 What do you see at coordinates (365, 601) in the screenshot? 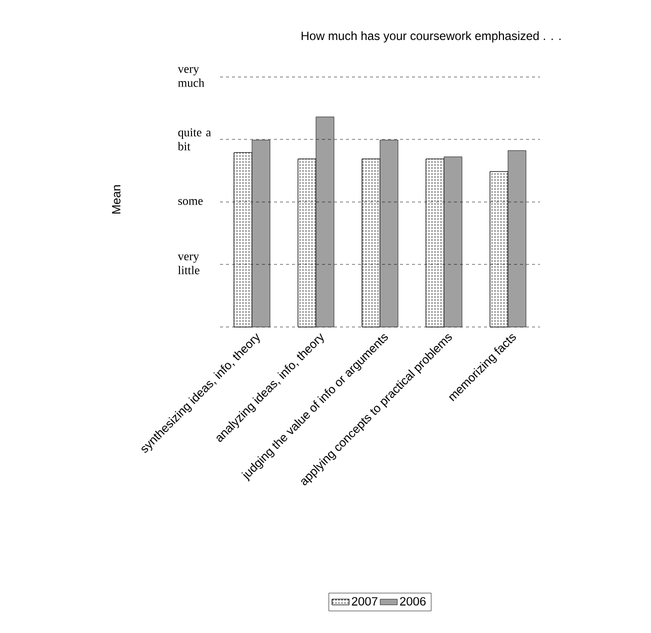
I see `legend-label: 2007` at bounding box center [365, 601].